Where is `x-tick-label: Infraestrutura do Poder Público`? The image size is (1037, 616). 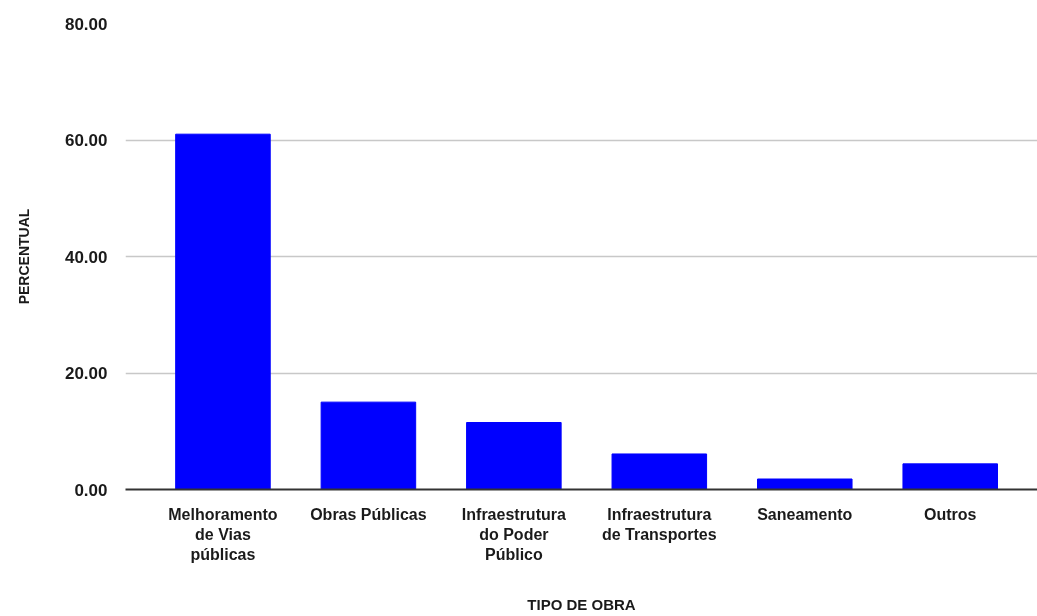 x-tick-label: Infraestrutura do Poder Público is located at coordinates (513, 534).